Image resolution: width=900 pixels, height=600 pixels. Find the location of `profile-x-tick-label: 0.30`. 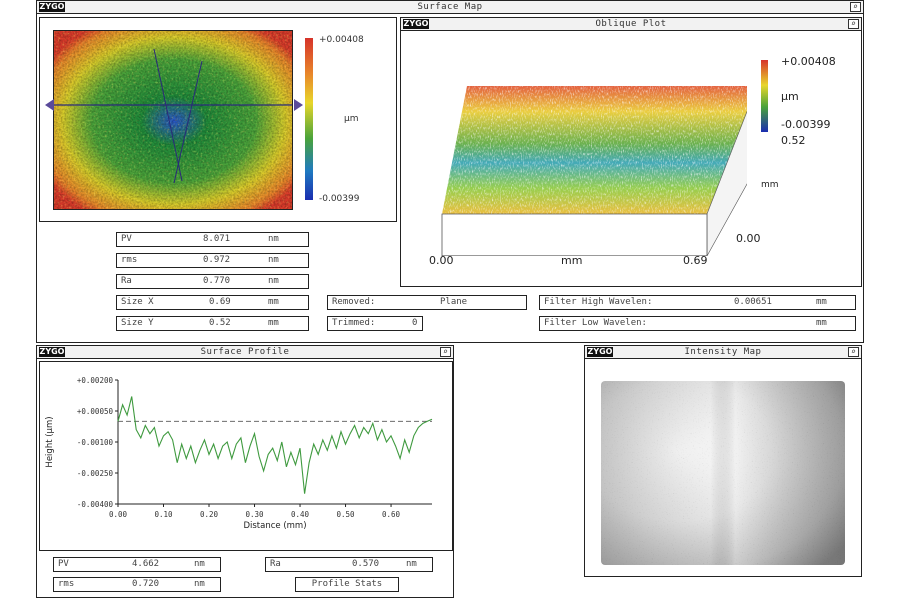

profile-x-tick-label: 0.30 is located at coordinates (254, 514).